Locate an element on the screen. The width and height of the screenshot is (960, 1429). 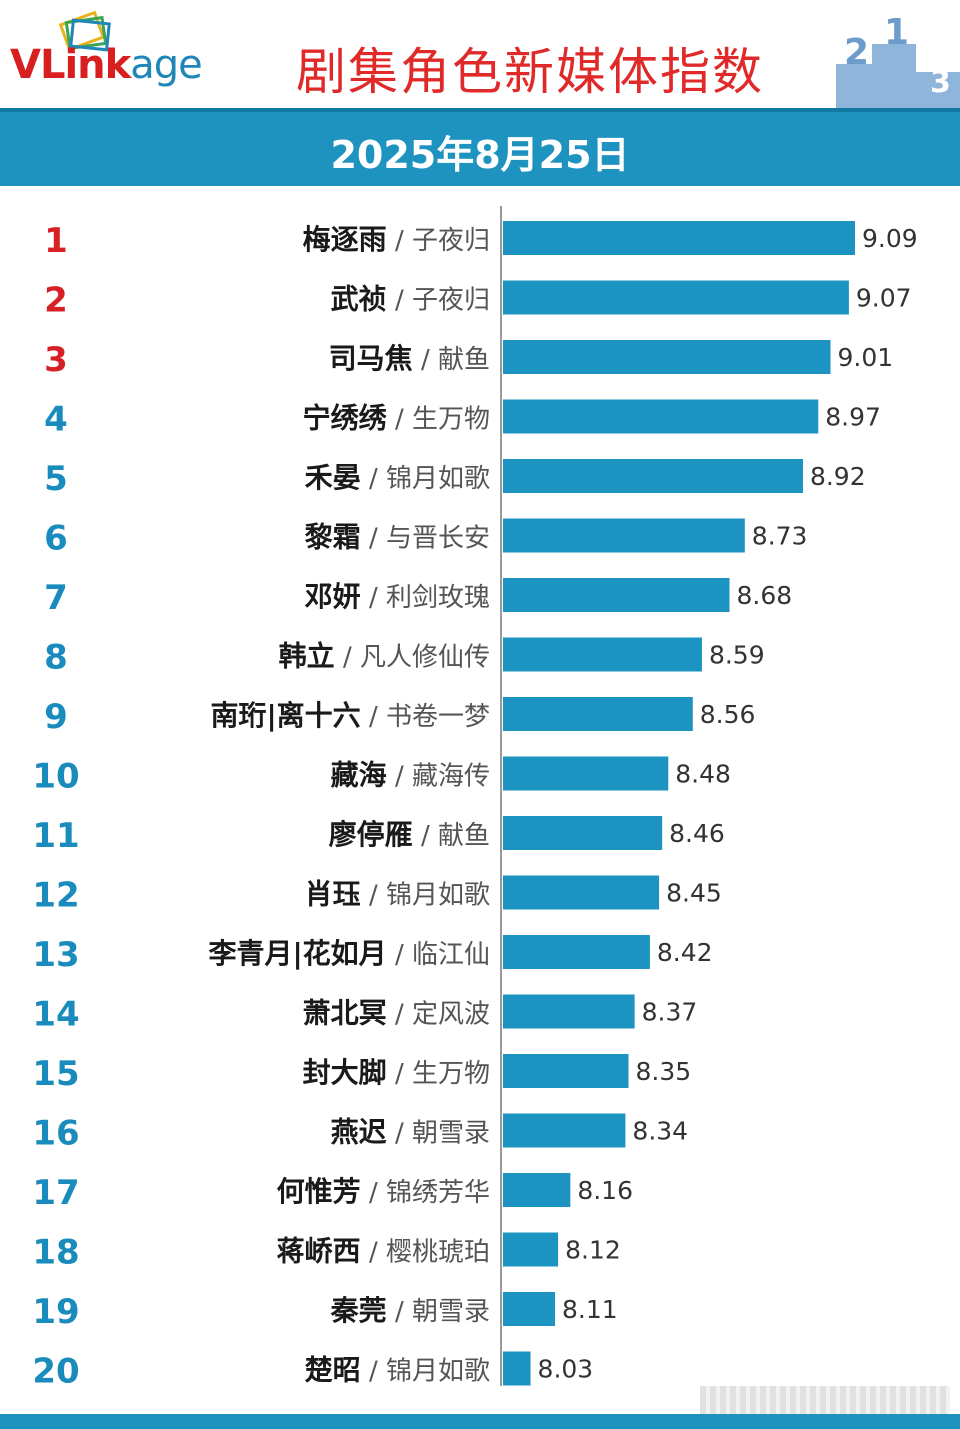
character-name: 封大脚 is located at coordinates (345, 1072).